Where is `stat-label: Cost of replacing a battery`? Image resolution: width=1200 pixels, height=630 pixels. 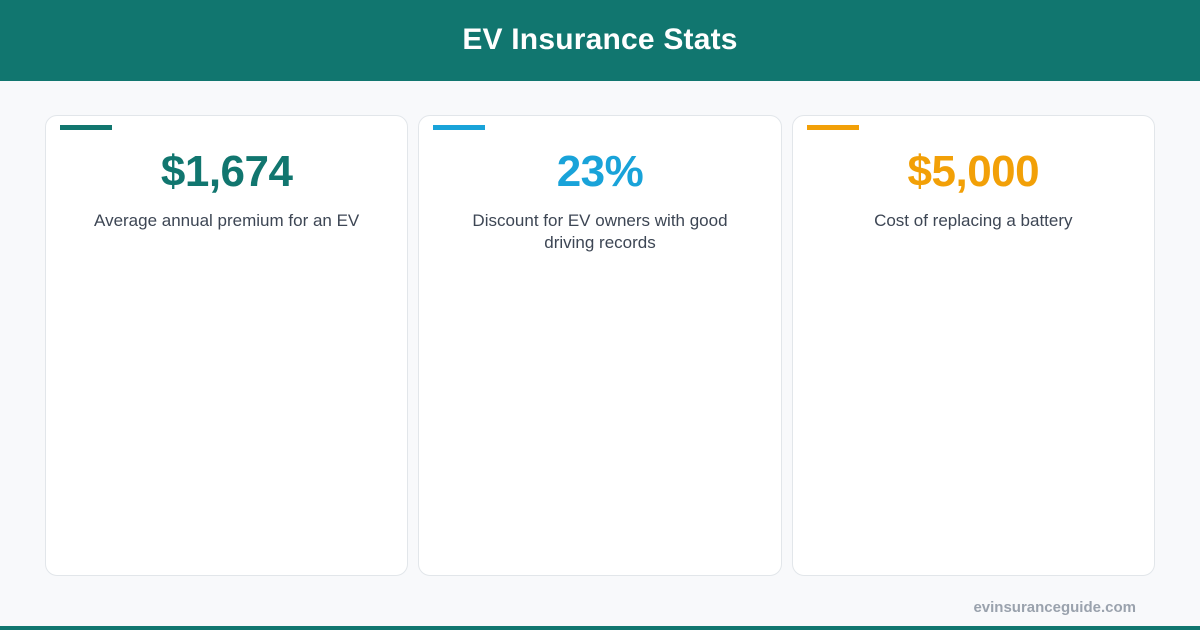 stat-label: Cost of replacing a battery is located at coordinates (973, 220).